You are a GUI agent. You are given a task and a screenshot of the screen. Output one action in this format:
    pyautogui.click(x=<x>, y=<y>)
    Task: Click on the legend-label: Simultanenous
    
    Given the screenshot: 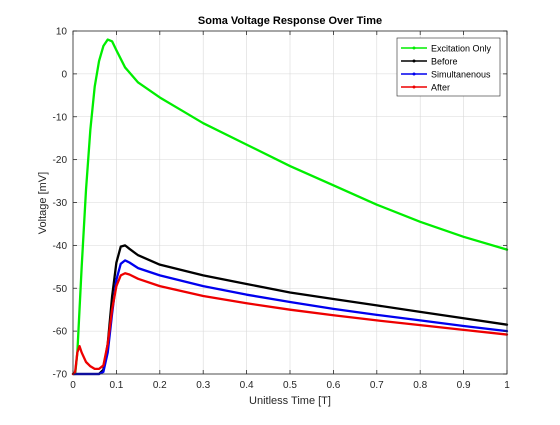 What is the action you would take?
    pyautogui.click(x=461, y=74)
    